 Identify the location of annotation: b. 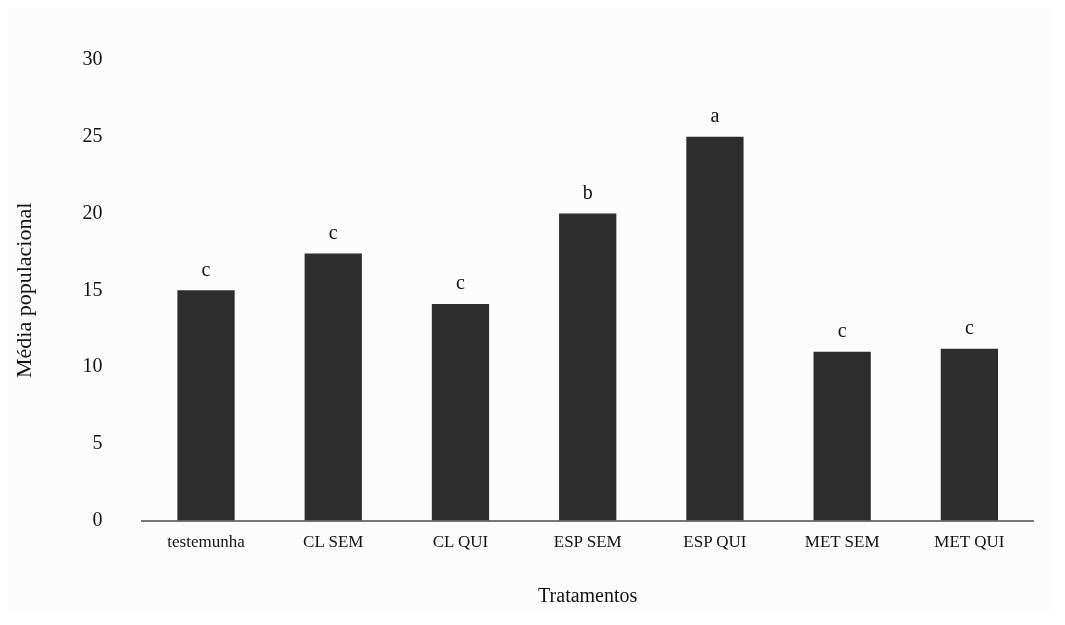
(587, 191).